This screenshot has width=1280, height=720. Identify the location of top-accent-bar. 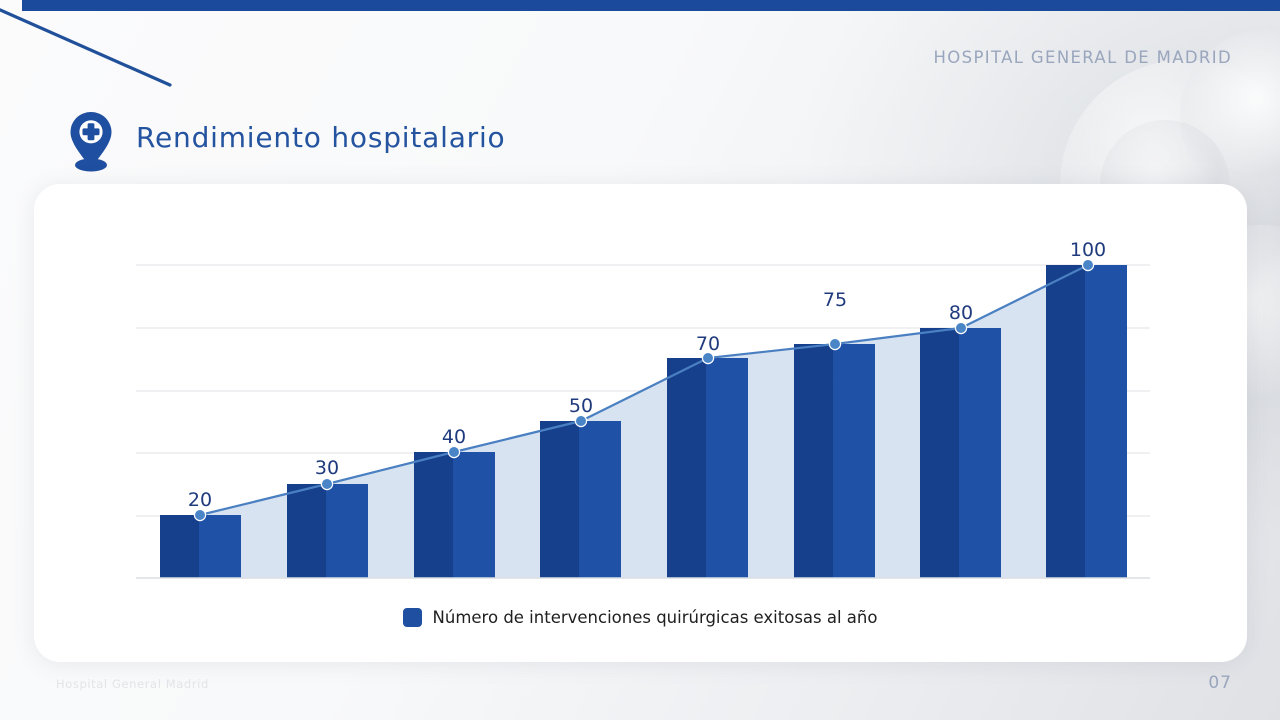
(651, 5).